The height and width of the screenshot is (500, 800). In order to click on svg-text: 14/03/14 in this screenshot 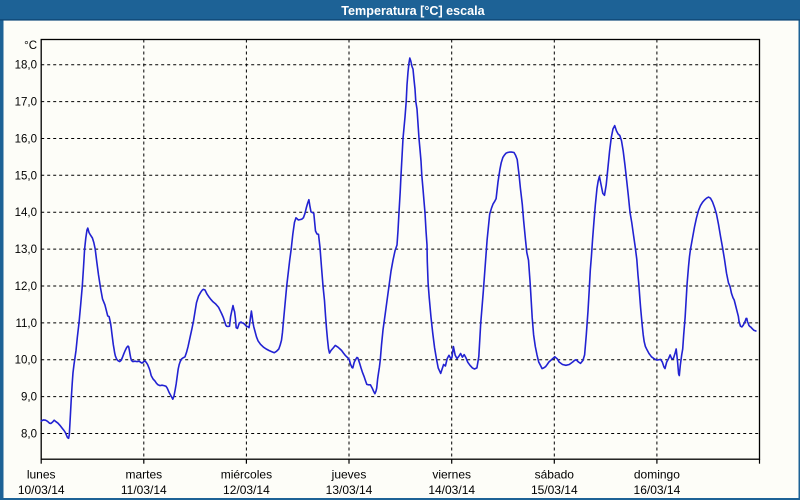, I will do `click(451, 490)`.